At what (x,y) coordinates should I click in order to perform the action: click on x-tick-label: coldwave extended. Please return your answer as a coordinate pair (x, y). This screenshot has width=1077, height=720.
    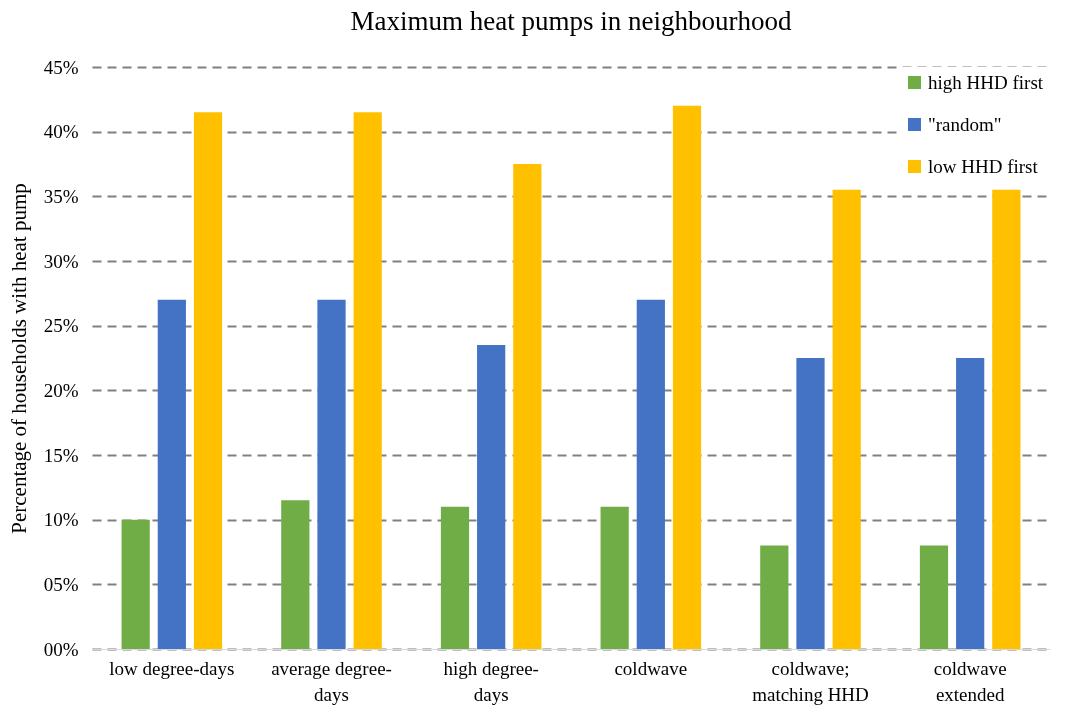
    Looking at the image, I should click on (970, 681).